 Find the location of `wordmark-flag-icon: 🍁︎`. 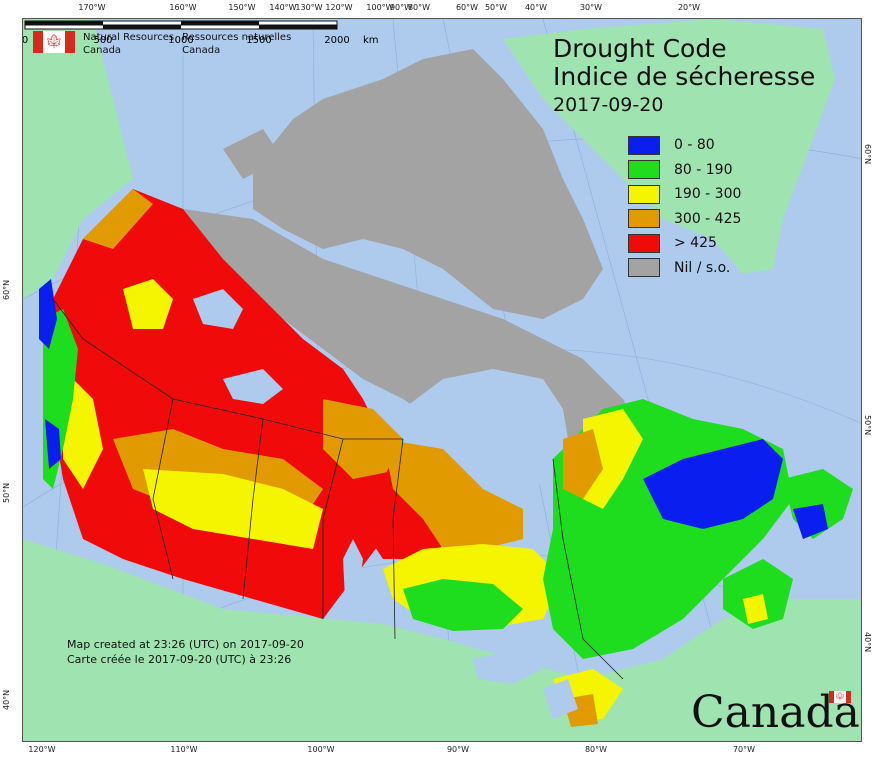

wordmark-flag-icon: 🍁︎ is located at coordinates (840, 697).